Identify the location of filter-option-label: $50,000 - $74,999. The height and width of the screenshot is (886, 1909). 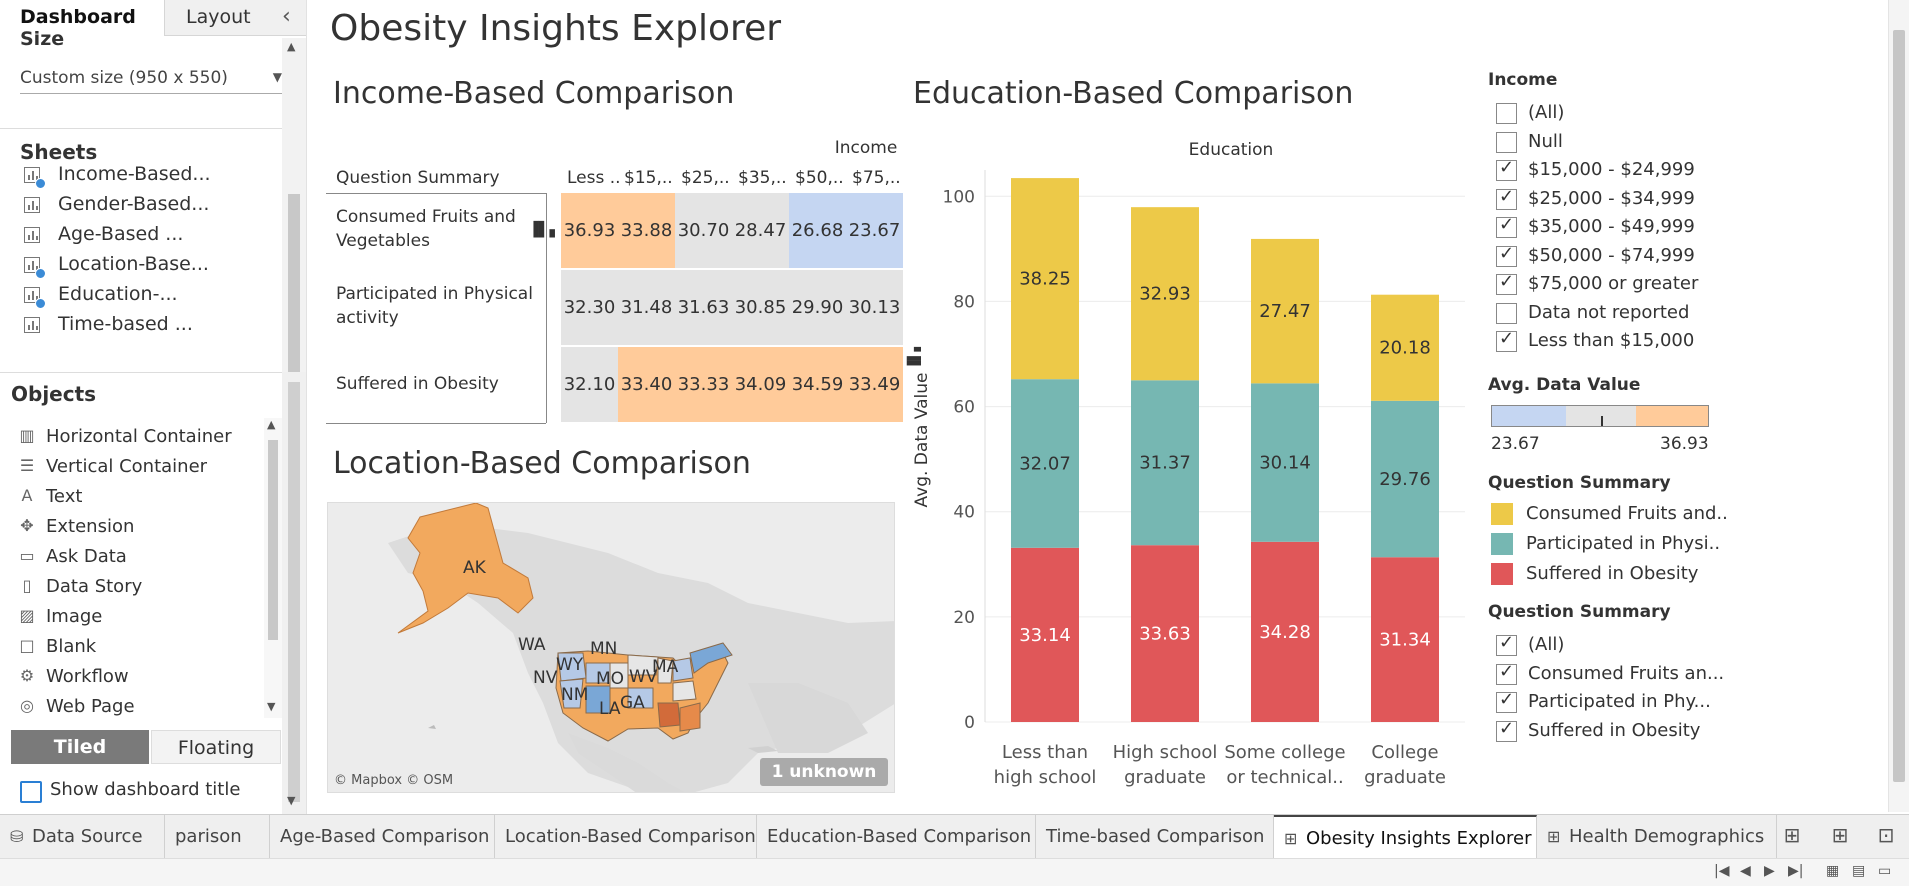
(1611, 255).